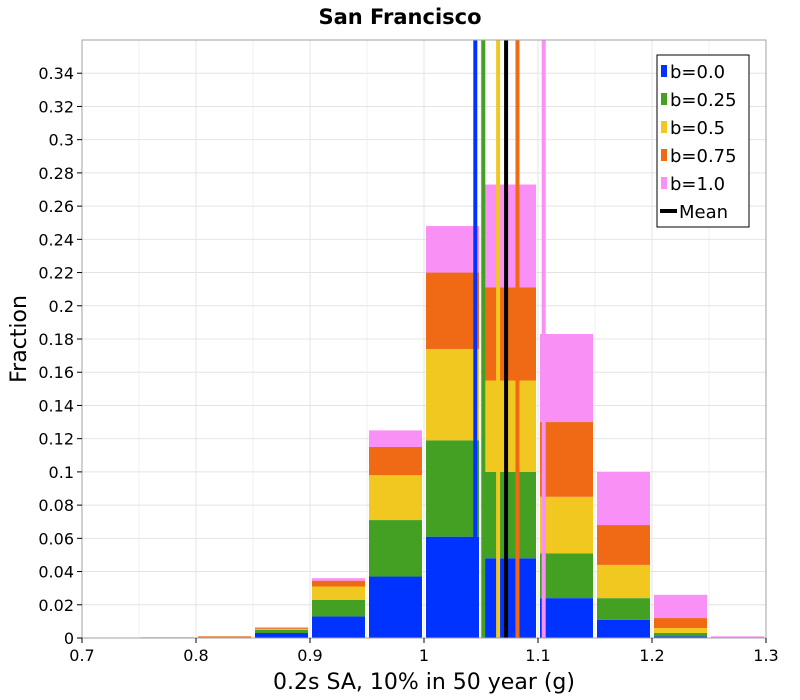 This screenshot has height=700, width=800. I want to click on x-tick-label: 0.9, so click(309, 655).